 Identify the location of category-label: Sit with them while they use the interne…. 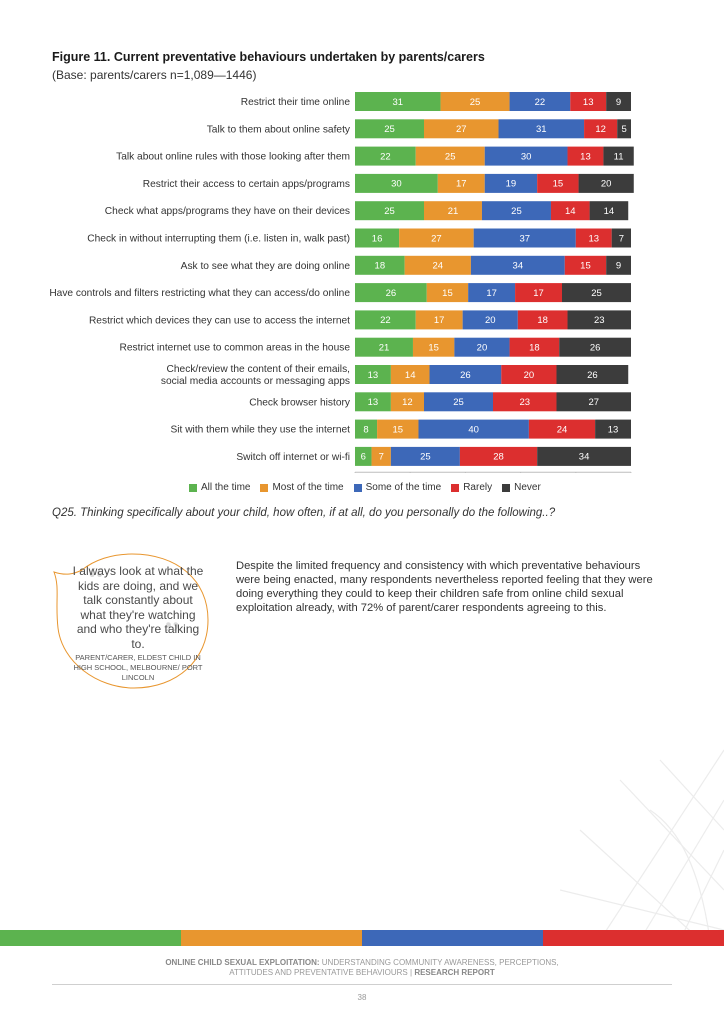
(260, 430).